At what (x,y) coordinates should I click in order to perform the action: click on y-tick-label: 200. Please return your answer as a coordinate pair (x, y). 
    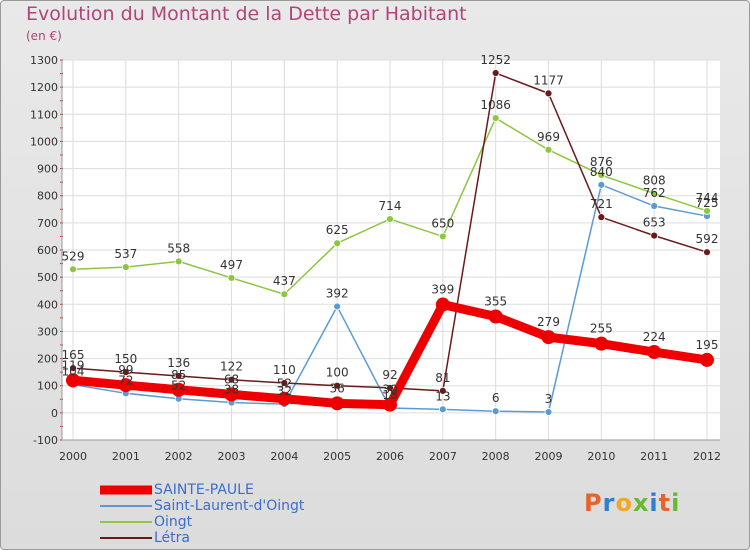
    Looking at the image, I should click on (47, 359).